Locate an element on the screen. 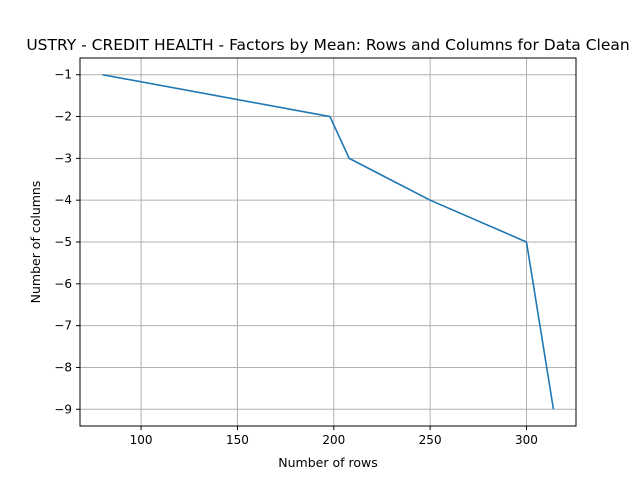 The height and width of the screenshot is (480, 640). x-axis-label: Number of rows is located at coordinates (327, 462).